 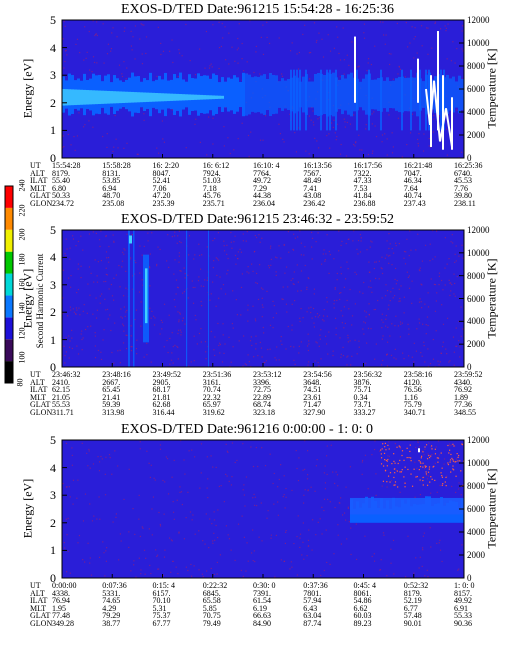 I want to click on ephemeris-value: 4338., so click(x=61, y=593).